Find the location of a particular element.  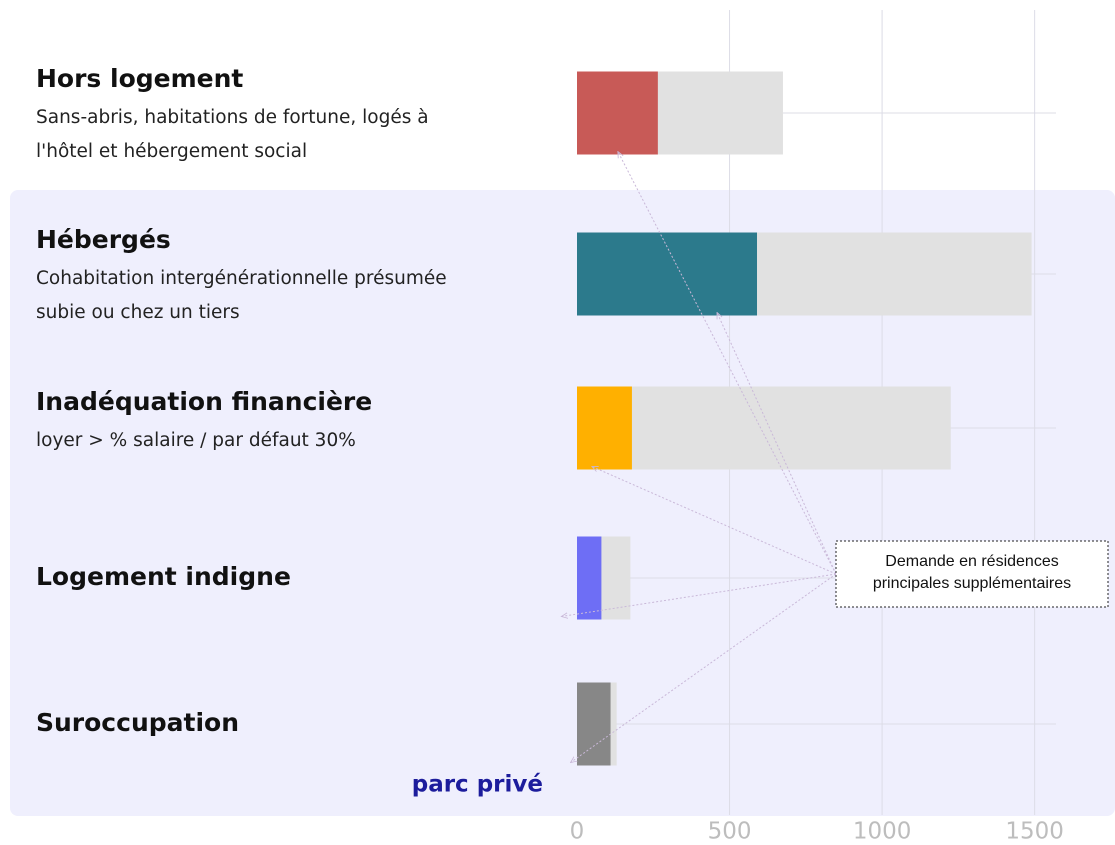

annotation: principales supplémentaires is located at coordinates (972, 583).